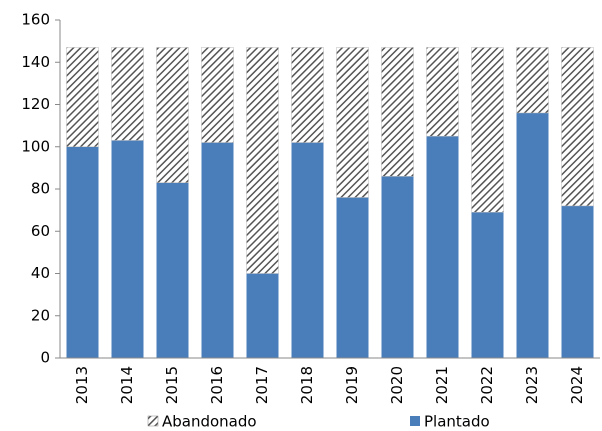 This screenshot has height=431, width=602. Describe the element at coordinates (172, 385) in the screenshot. I see `x-tick-label: 2015` at that location.